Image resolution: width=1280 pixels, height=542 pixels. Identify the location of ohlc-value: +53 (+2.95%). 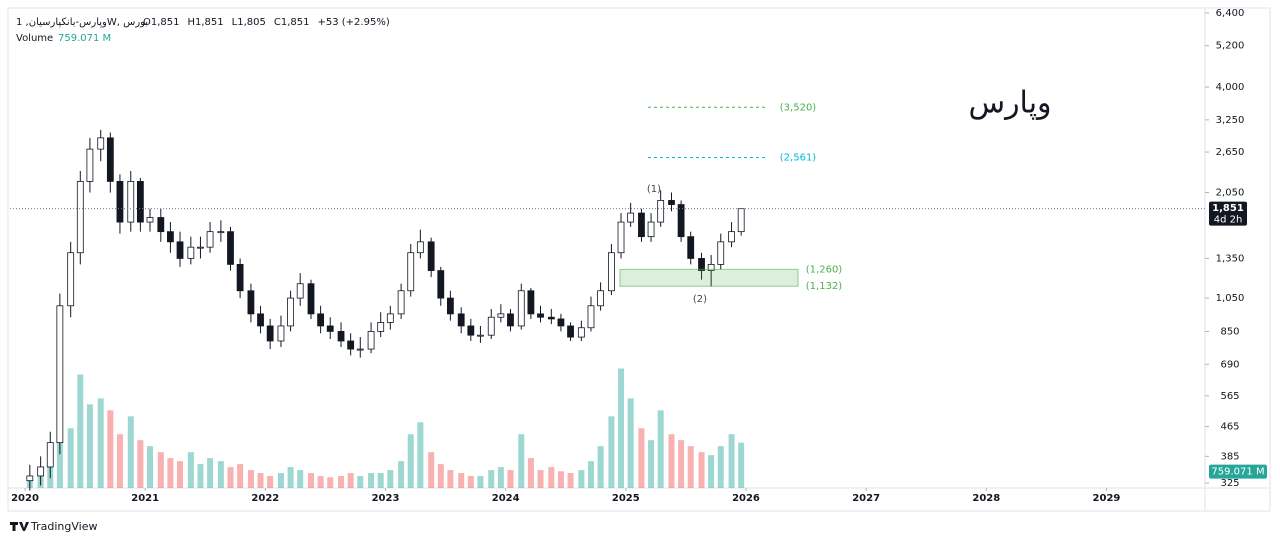
(353, 22).